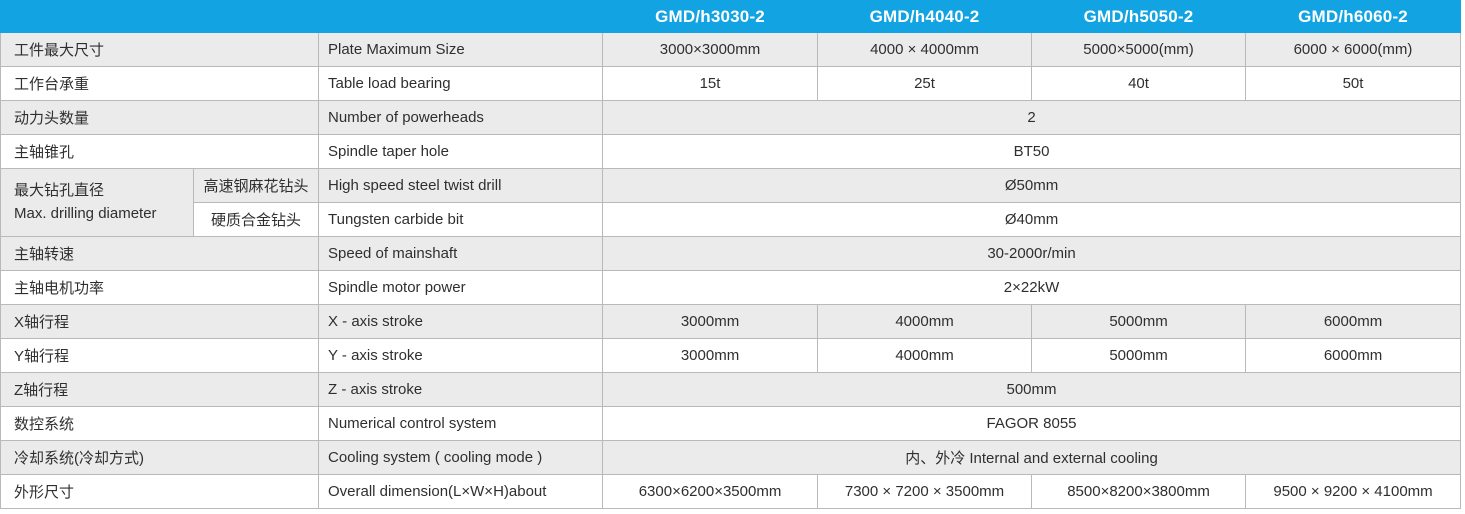 The height and width of the screenshot is (514, 1465). I want to click on table-row: 主轴转速 Speed of mainshaft 30-2000r/min, so click(731, 253).